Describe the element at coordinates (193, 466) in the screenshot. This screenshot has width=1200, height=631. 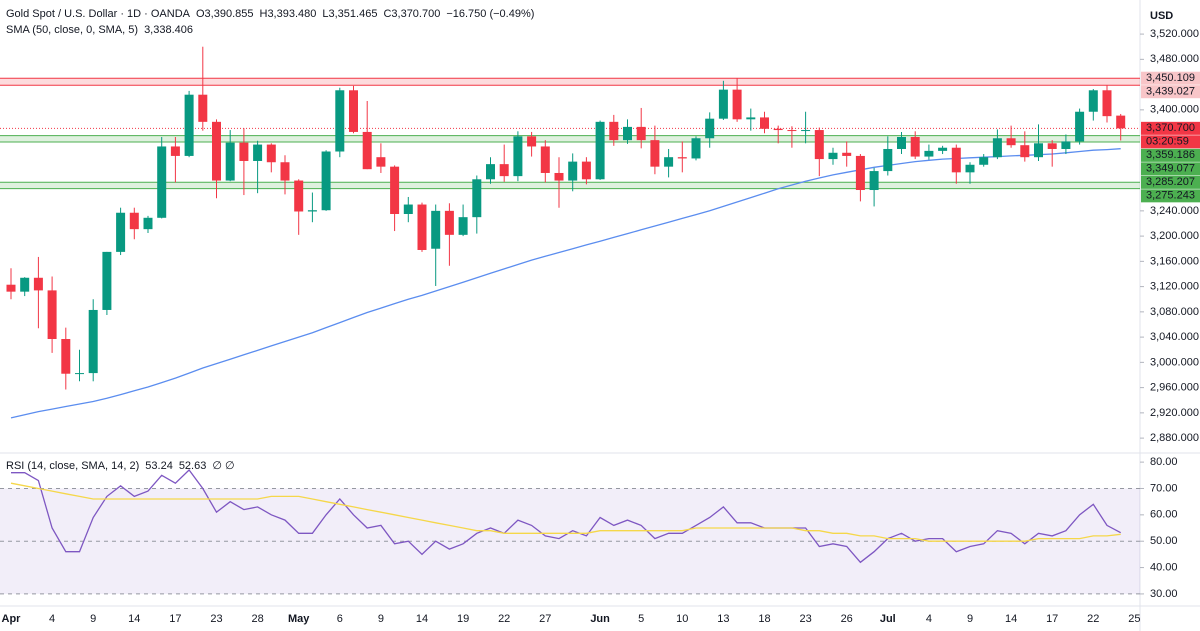
I see `legend-value: 52.63` at that location.